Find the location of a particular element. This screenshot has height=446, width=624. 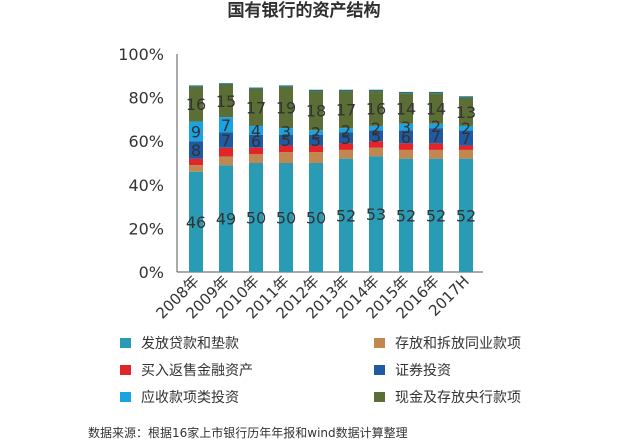

data-label: 53 is located at coordinates (376, 214).